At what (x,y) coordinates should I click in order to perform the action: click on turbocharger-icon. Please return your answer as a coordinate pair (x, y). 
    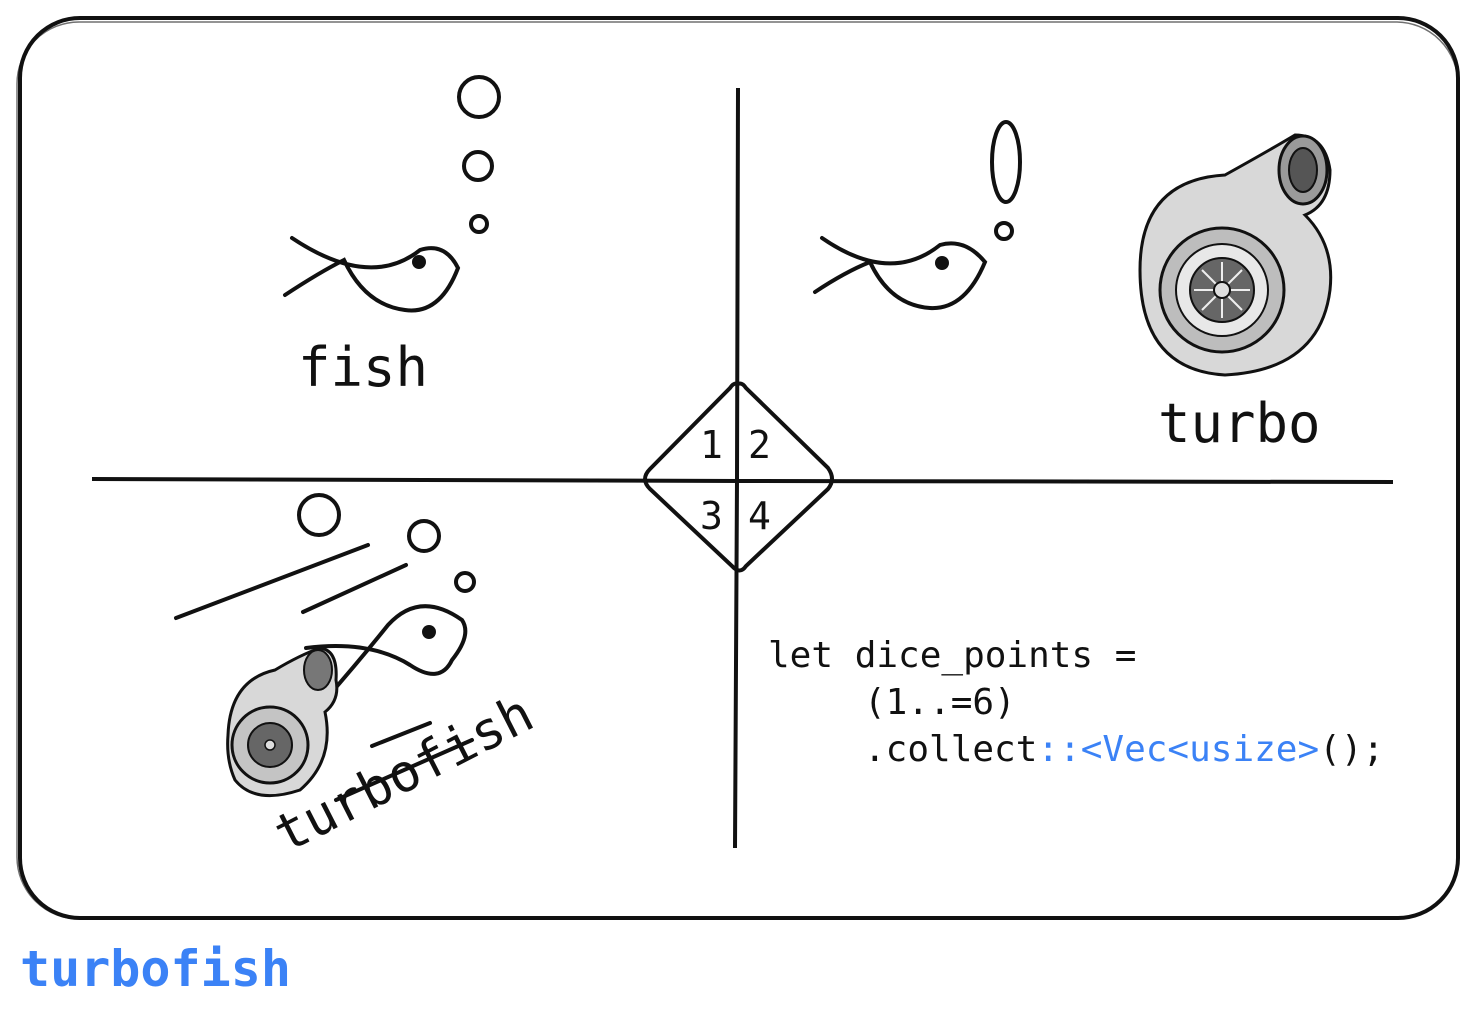
    Looking at the image, I should click on (1235, 255).